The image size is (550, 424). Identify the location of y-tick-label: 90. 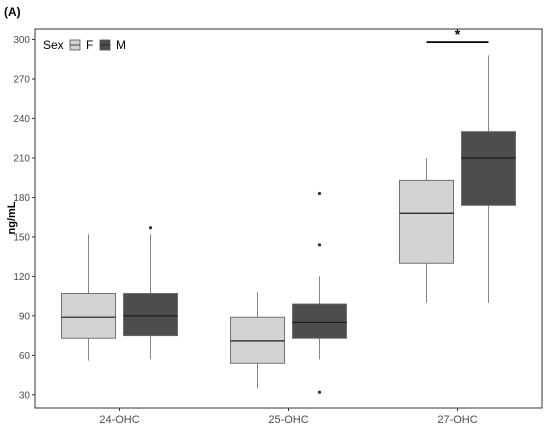
(25, 316).